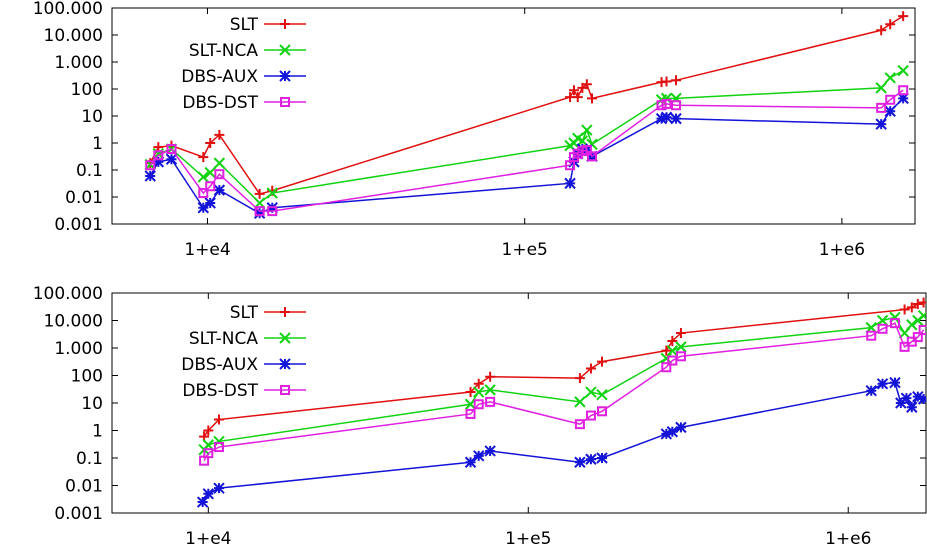 Image resolution: width=927 pixels, height=548 pixels. I want to click on y-tick-label: 1, so click(97, 144).